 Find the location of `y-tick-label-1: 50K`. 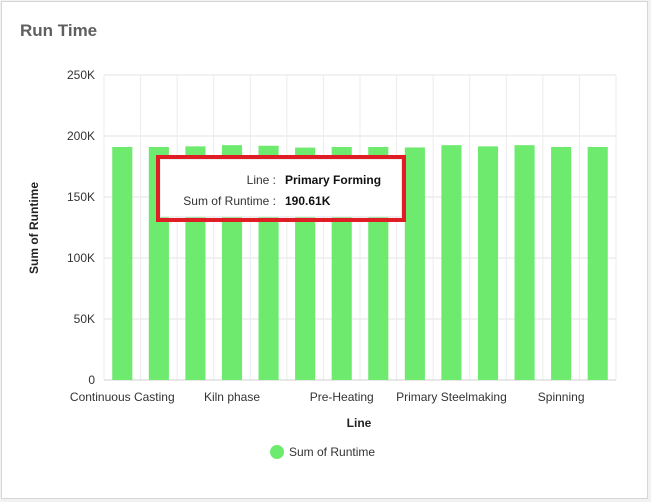

y-tick-label-1: 50K is located at coordinates (84, 319).